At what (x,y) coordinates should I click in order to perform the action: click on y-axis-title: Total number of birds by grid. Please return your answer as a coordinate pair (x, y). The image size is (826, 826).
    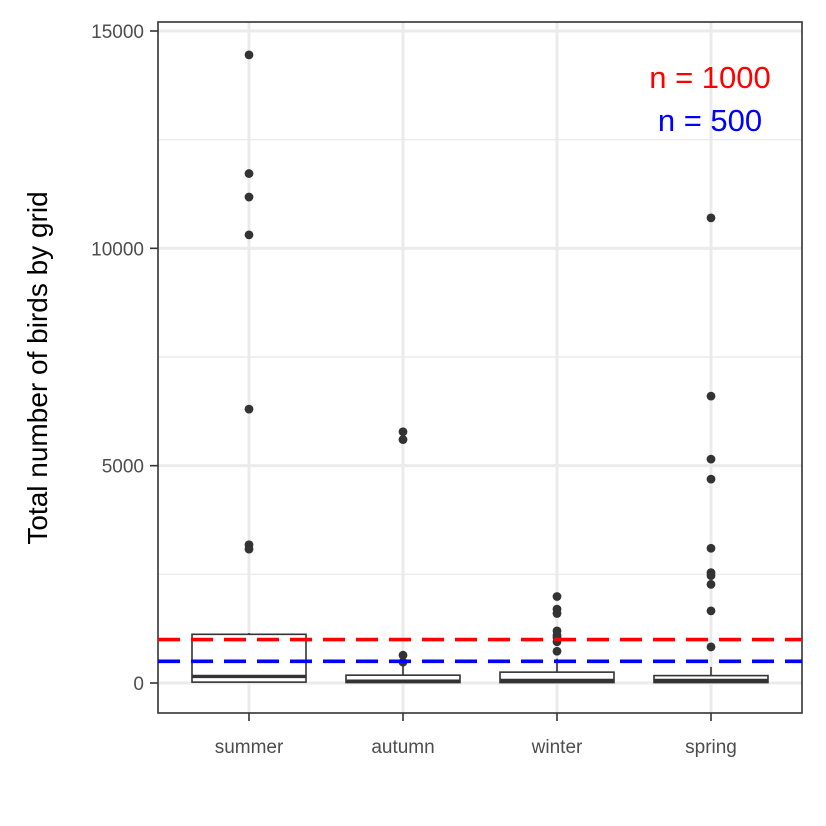
    Looking at the image, I should click on (37, 367).